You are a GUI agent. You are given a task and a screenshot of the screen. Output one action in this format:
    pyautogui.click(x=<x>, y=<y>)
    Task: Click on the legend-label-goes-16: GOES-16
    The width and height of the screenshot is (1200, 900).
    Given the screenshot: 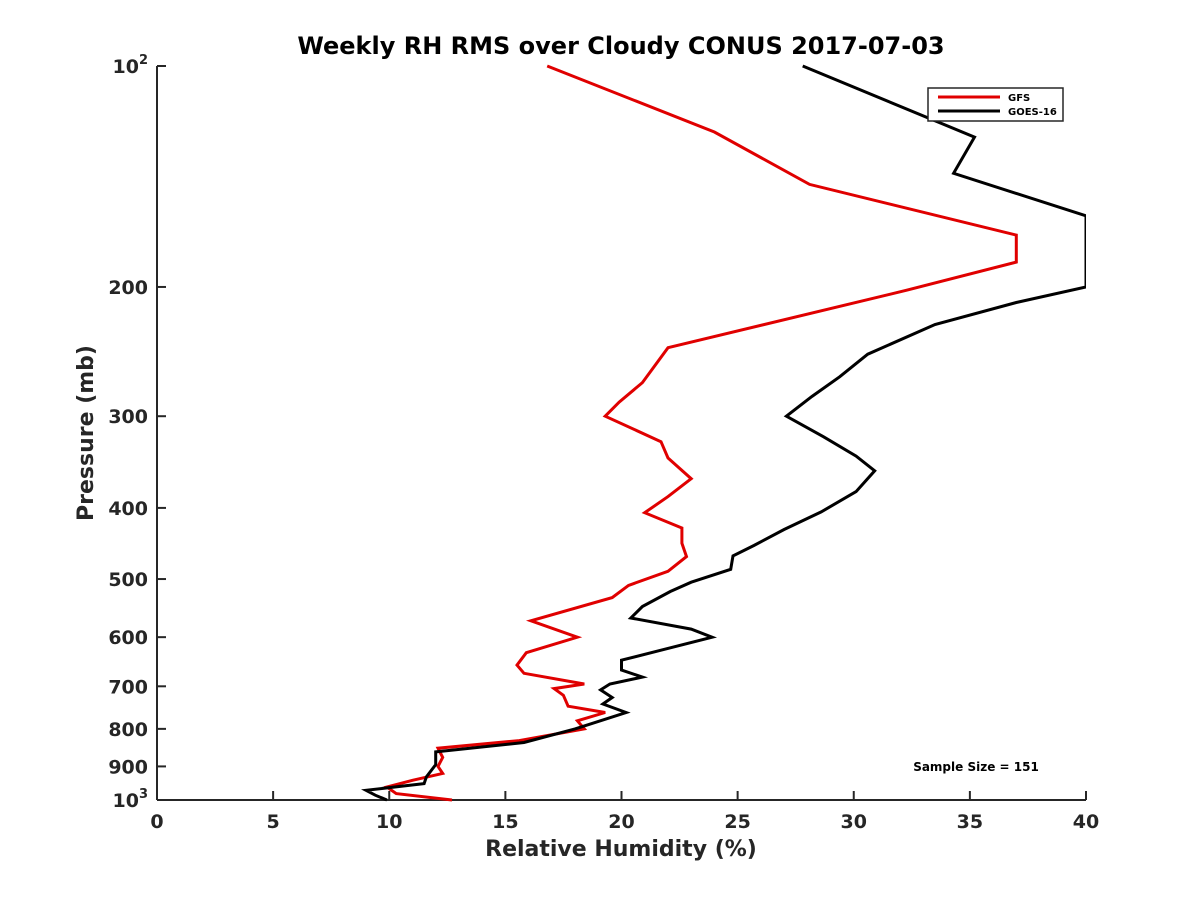 What is the action you would take?
    pyautogui.click(x=1032, y=112)
    